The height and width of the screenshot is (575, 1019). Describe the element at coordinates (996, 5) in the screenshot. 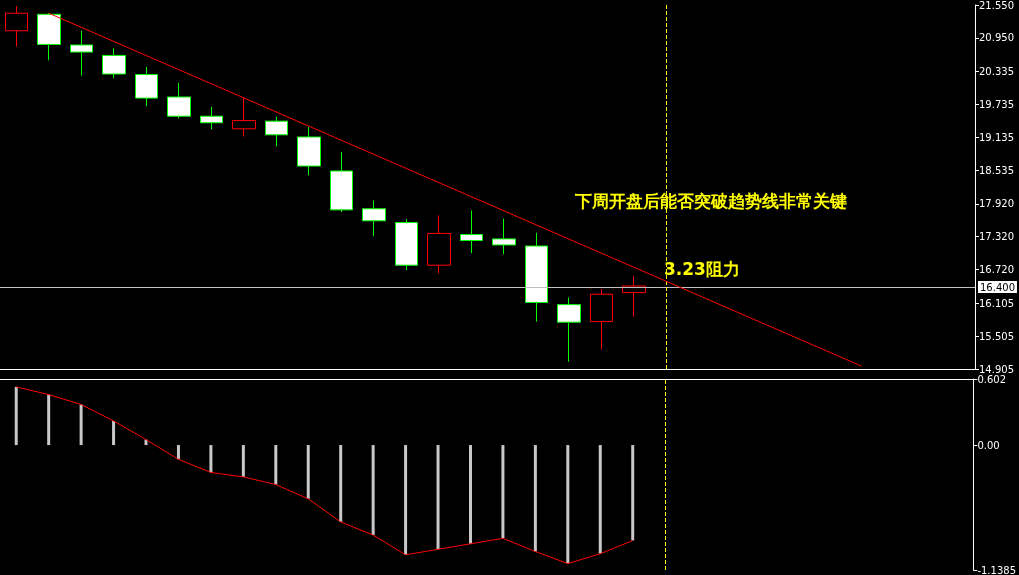

I see `y-tick-label: 21.550` at that location.